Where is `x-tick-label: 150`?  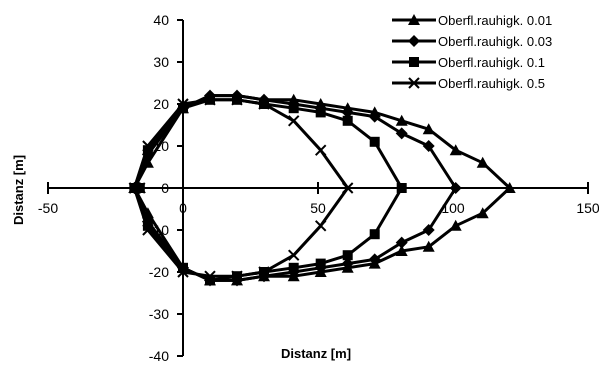
x-tick-label: 150 is located at coordinates (587, 208).